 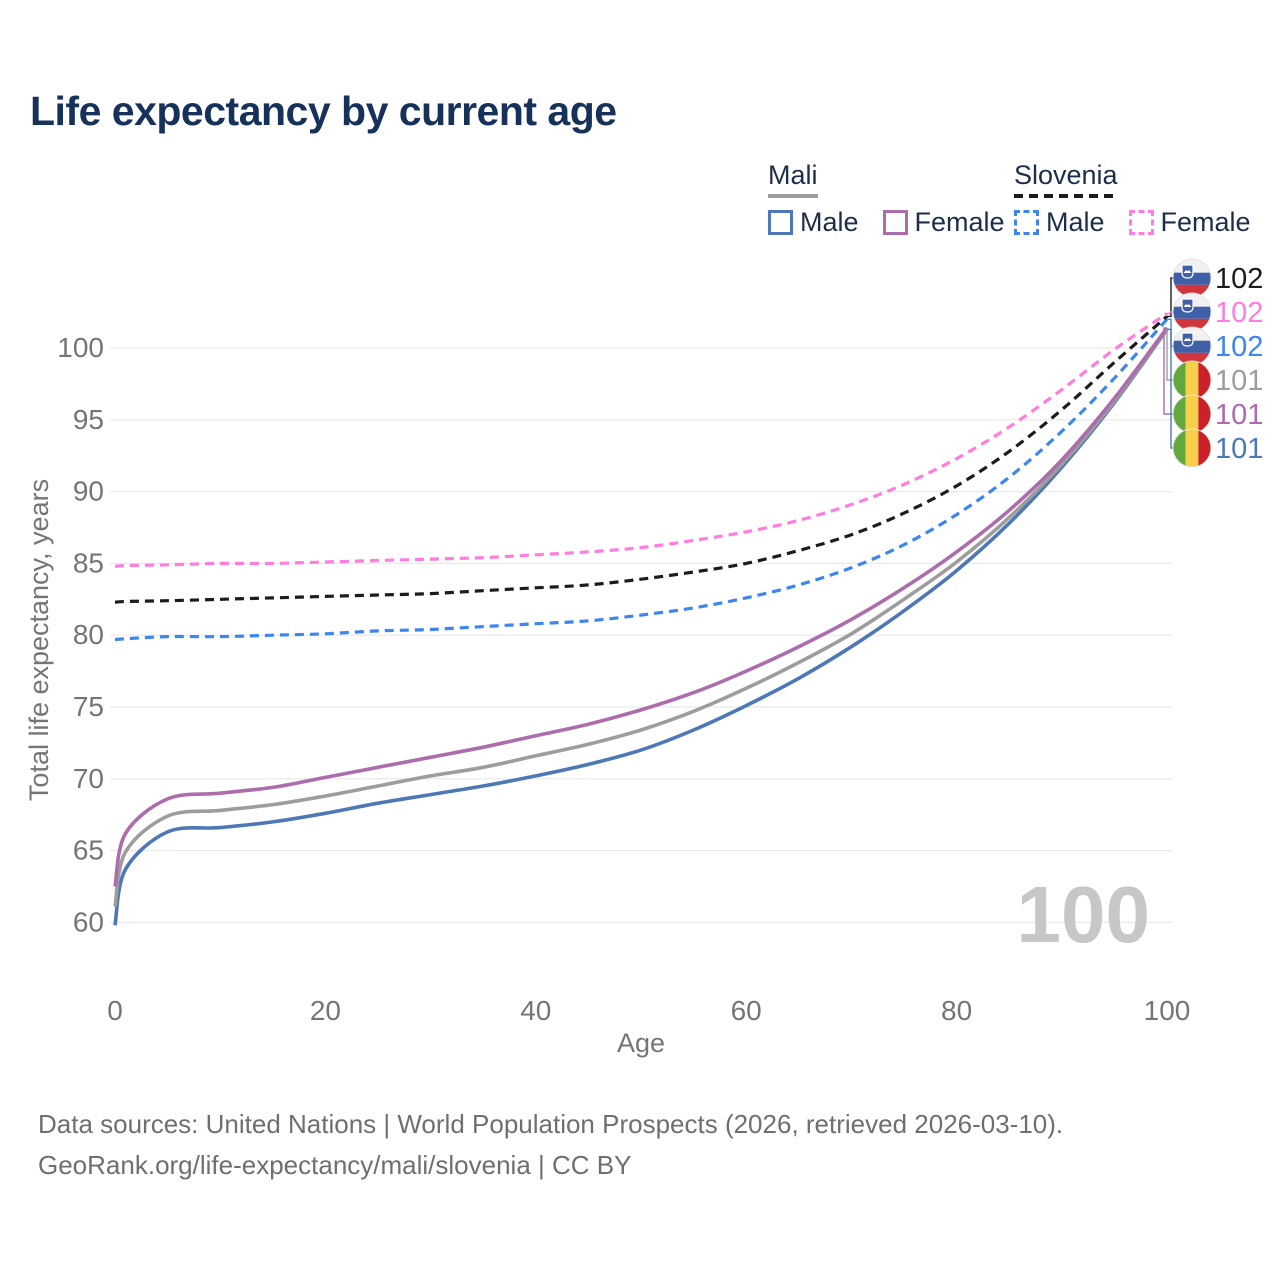 What do you see at coordinates (1169, 354) in the screenshot?
I see `connector-line-mali-total` at bounding box center [1169, 354].